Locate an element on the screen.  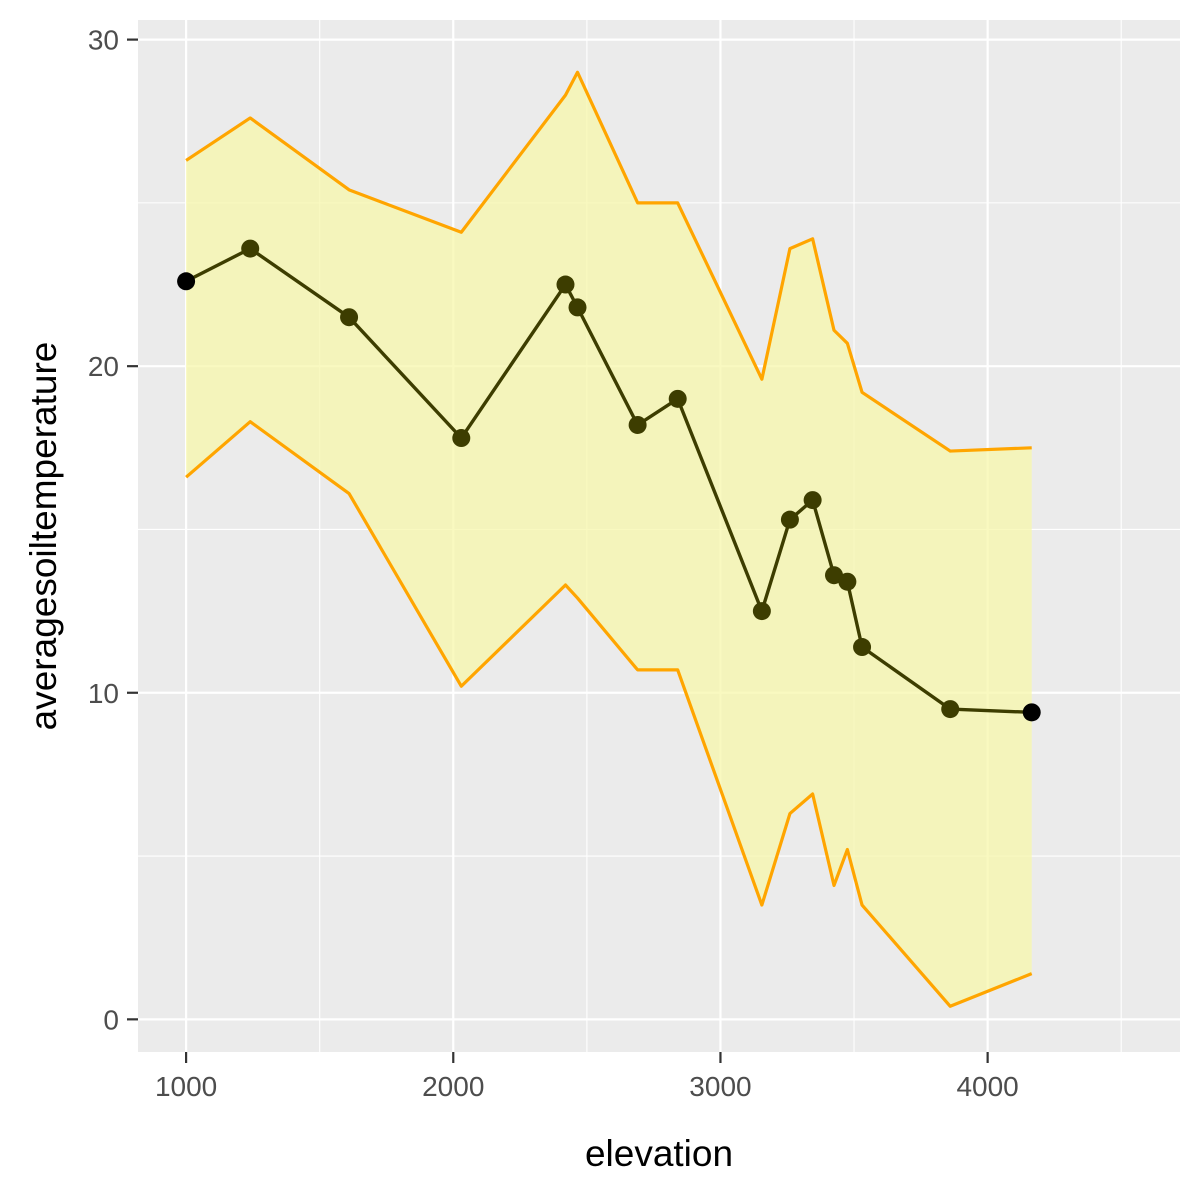
x-tick-label: 4000 is located at coordinates (987, 1086).